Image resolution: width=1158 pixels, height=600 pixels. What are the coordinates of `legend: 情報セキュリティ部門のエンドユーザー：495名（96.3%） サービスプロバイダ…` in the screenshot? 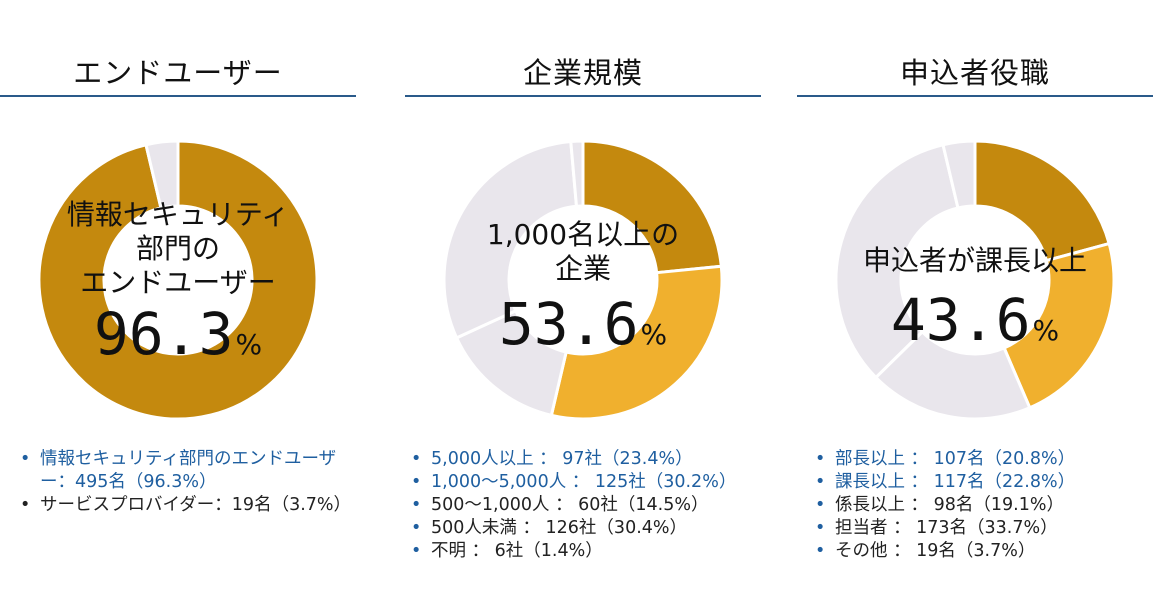 It's located at (182, 482).